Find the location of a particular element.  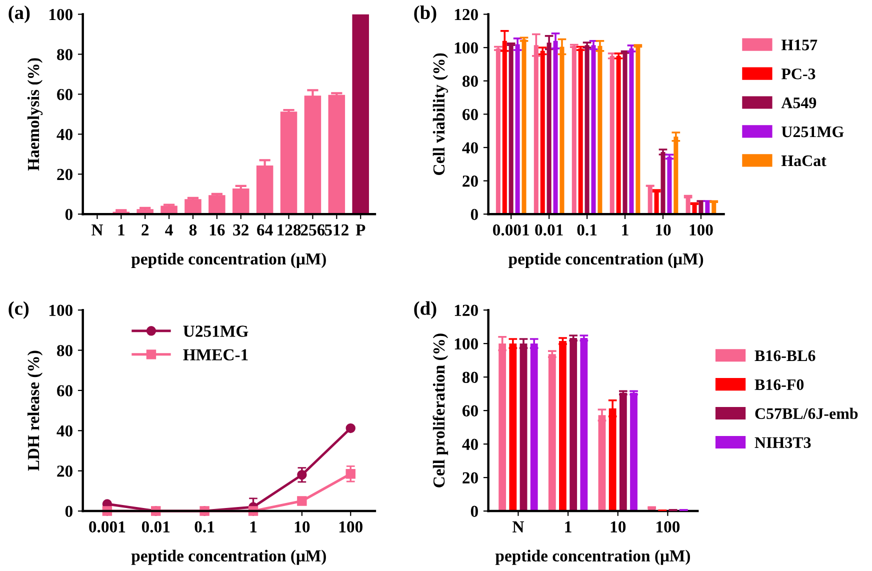

x-tick-label: 256 is located at coordinates (312, 230).